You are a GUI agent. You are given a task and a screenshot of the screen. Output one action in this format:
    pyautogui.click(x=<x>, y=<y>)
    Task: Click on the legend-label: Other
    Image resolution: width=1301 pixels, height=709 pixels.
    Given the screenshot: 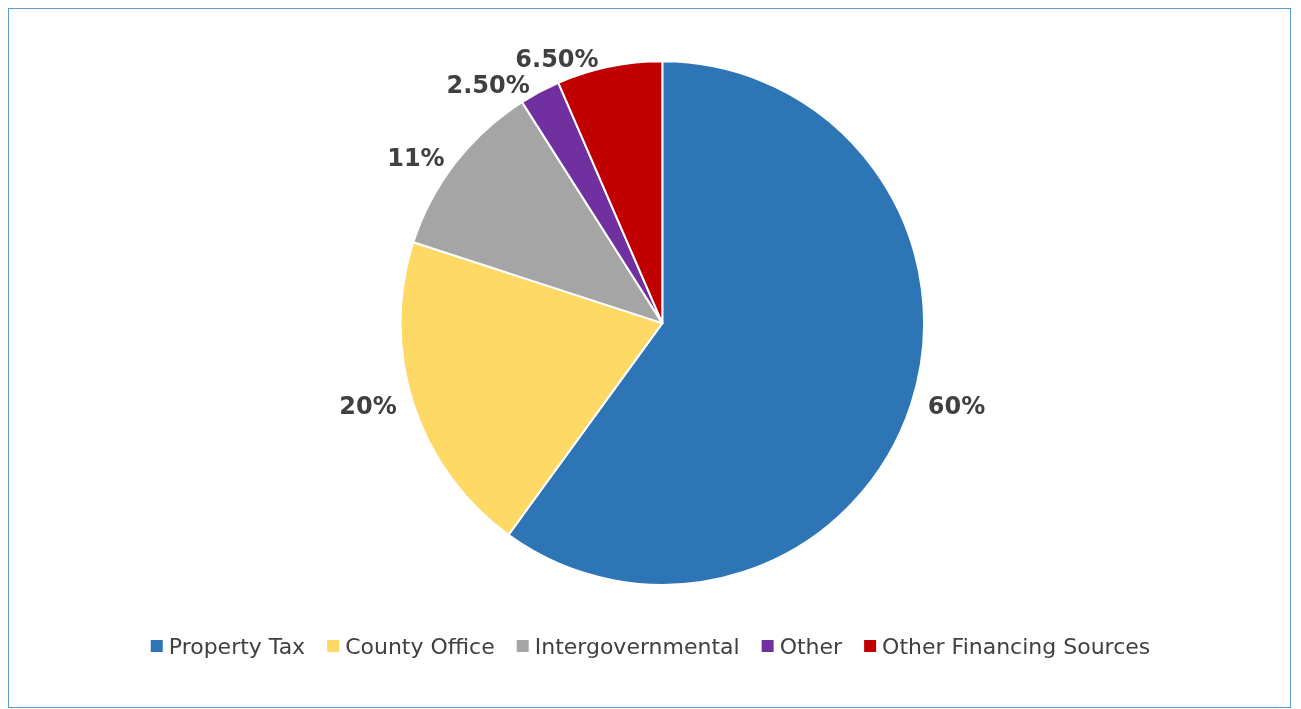 What is the action you would take?
    pyautogui.click(x=811, y=646)
    